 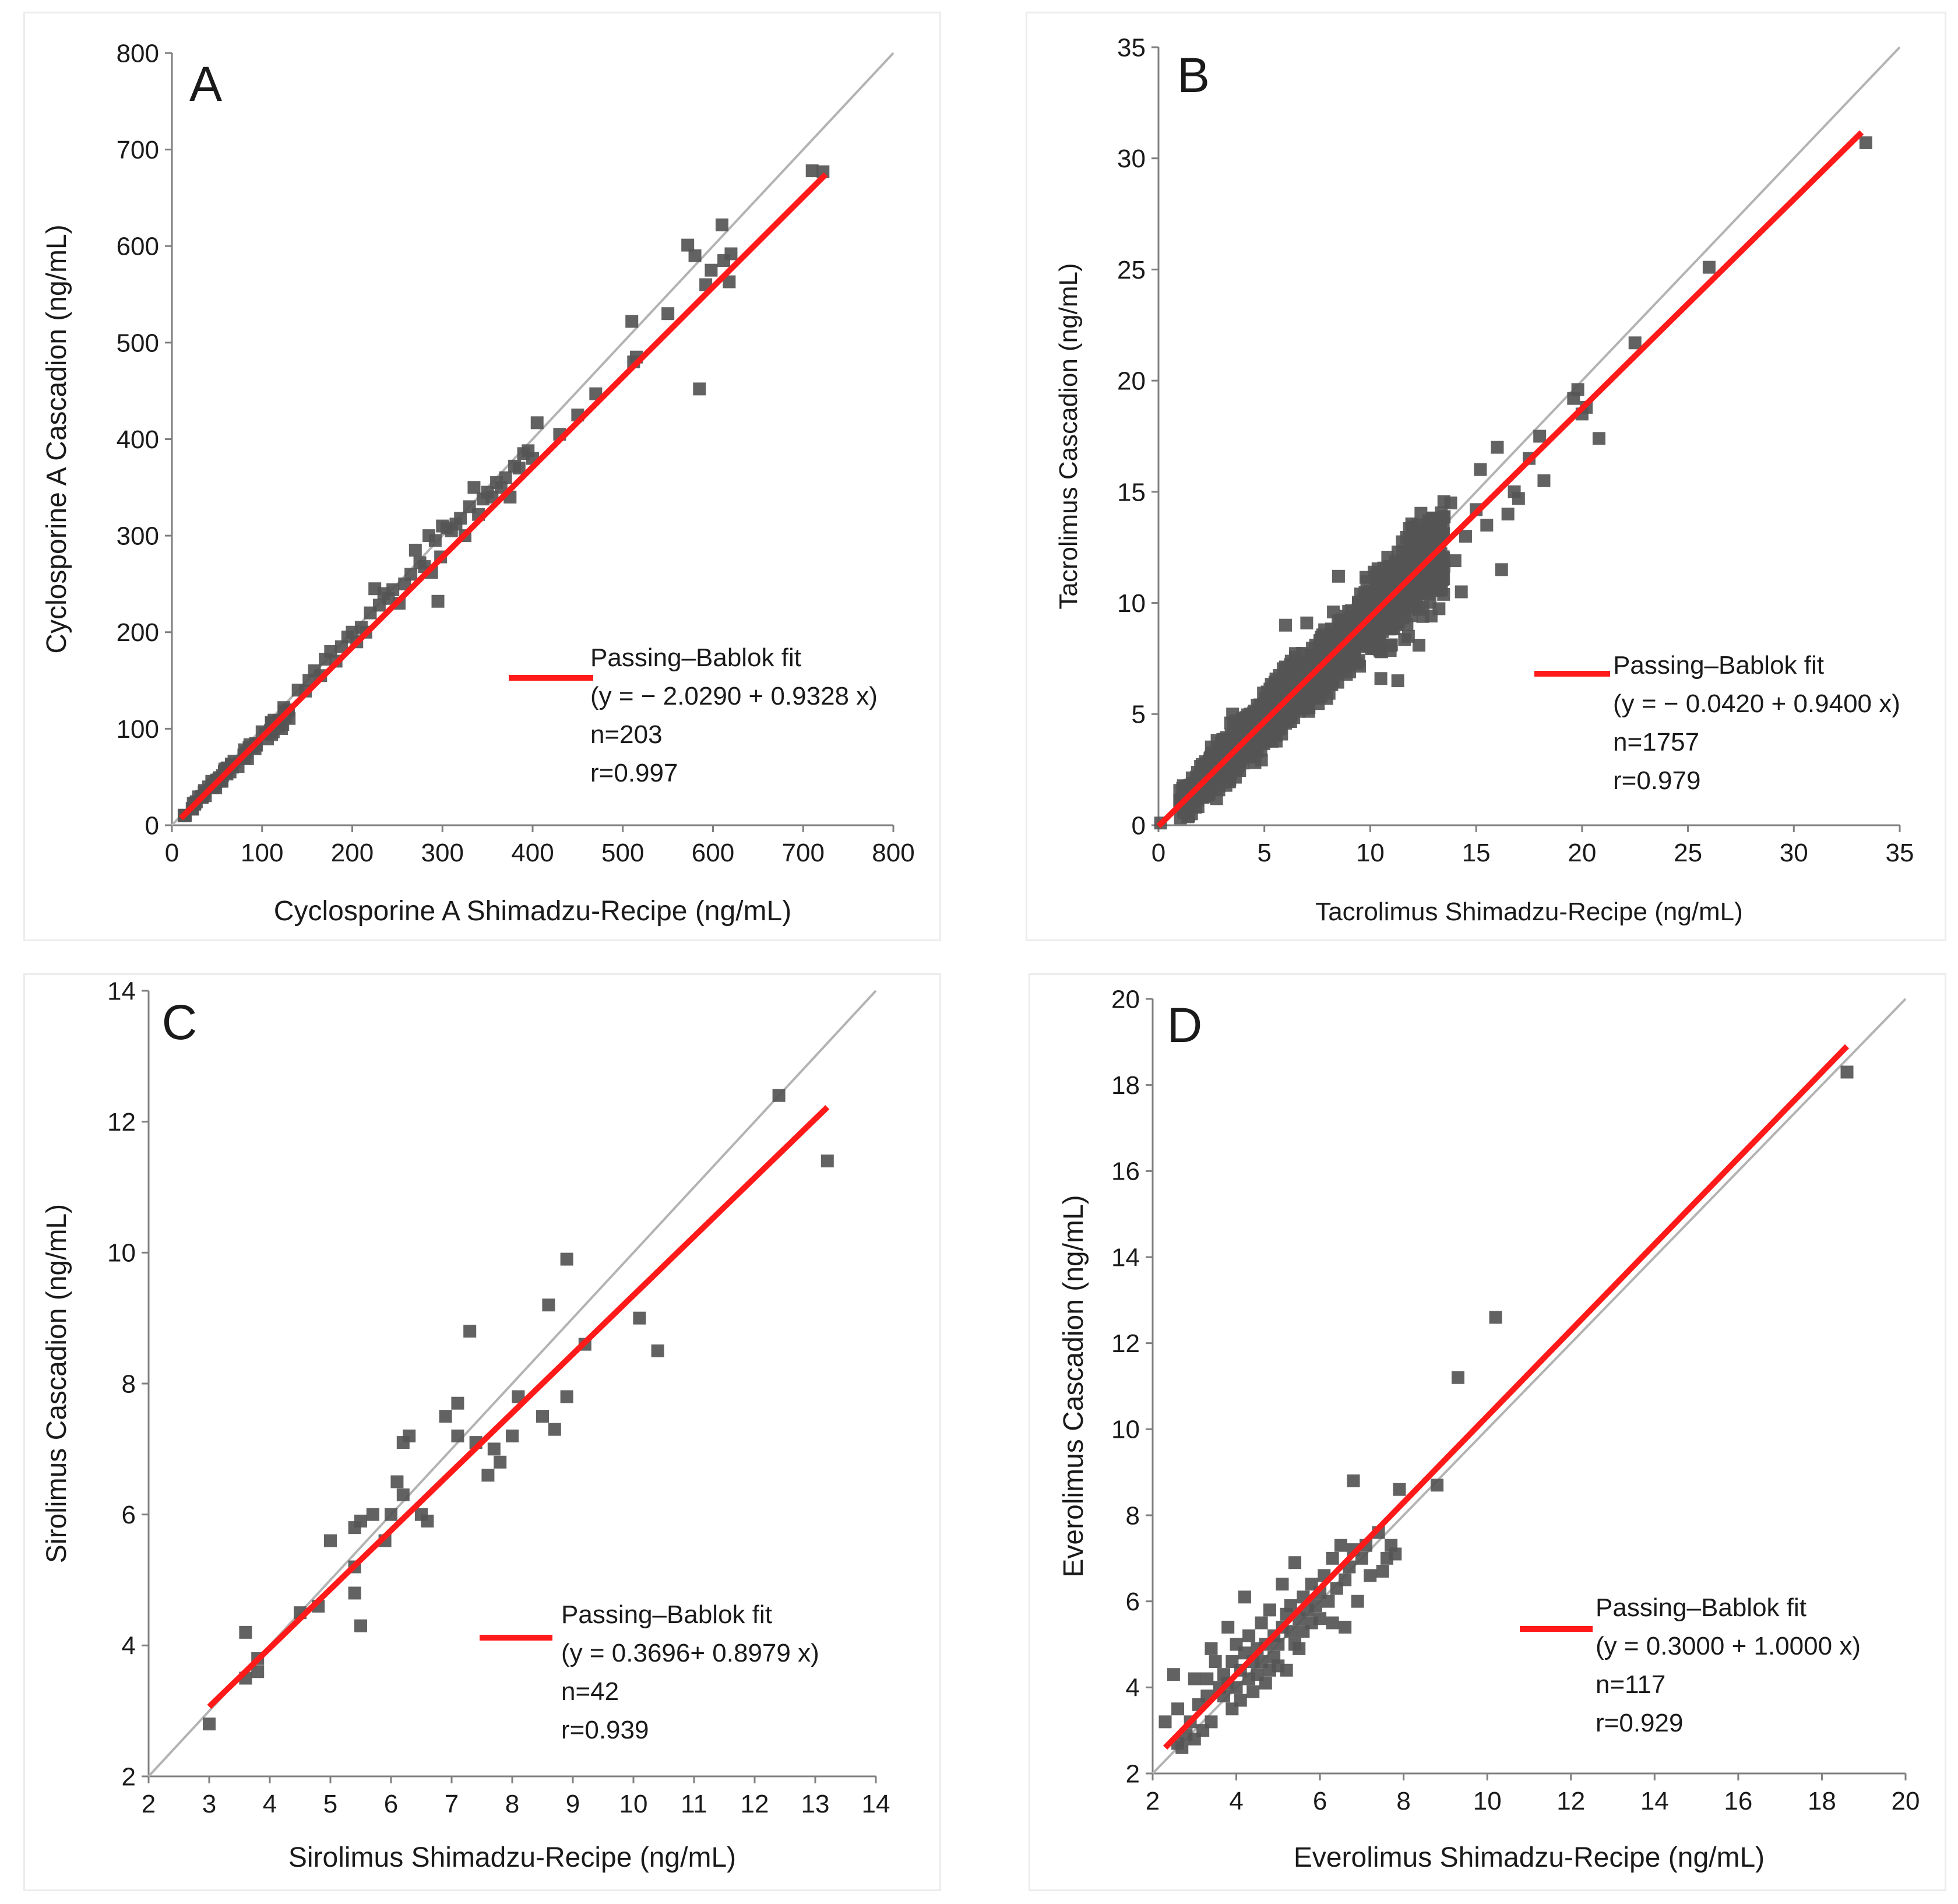 What do you see at coordinates (1570, 1801) in the screenshot?
I see `x-tick-label: 12` at bounding box center [1570, 1801].